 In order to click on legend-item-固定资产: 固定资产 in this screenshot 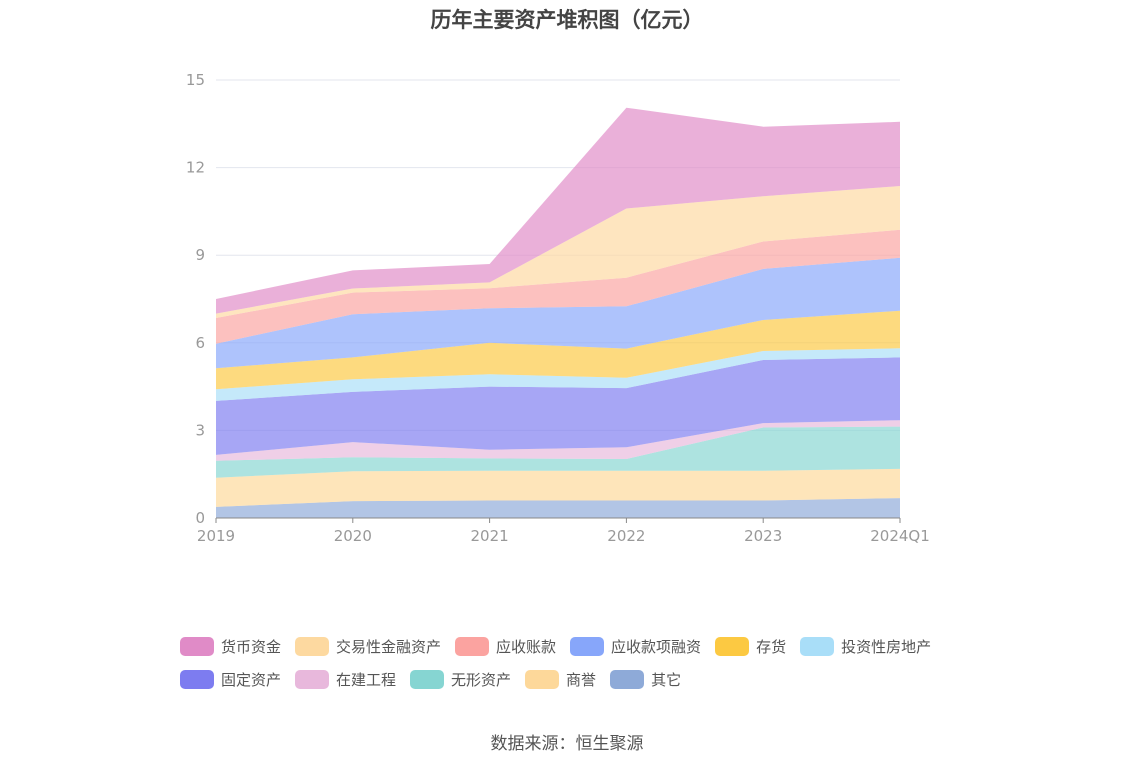, I will do `click(230, 679)`.